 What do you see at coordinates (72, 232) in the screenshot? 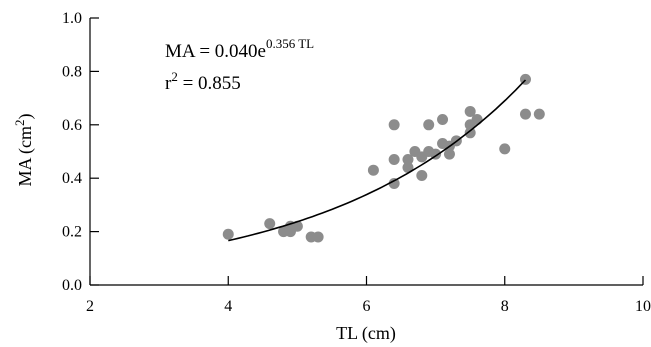
I see `y-tick-label: 0.2` at bounding box center [72, 232].